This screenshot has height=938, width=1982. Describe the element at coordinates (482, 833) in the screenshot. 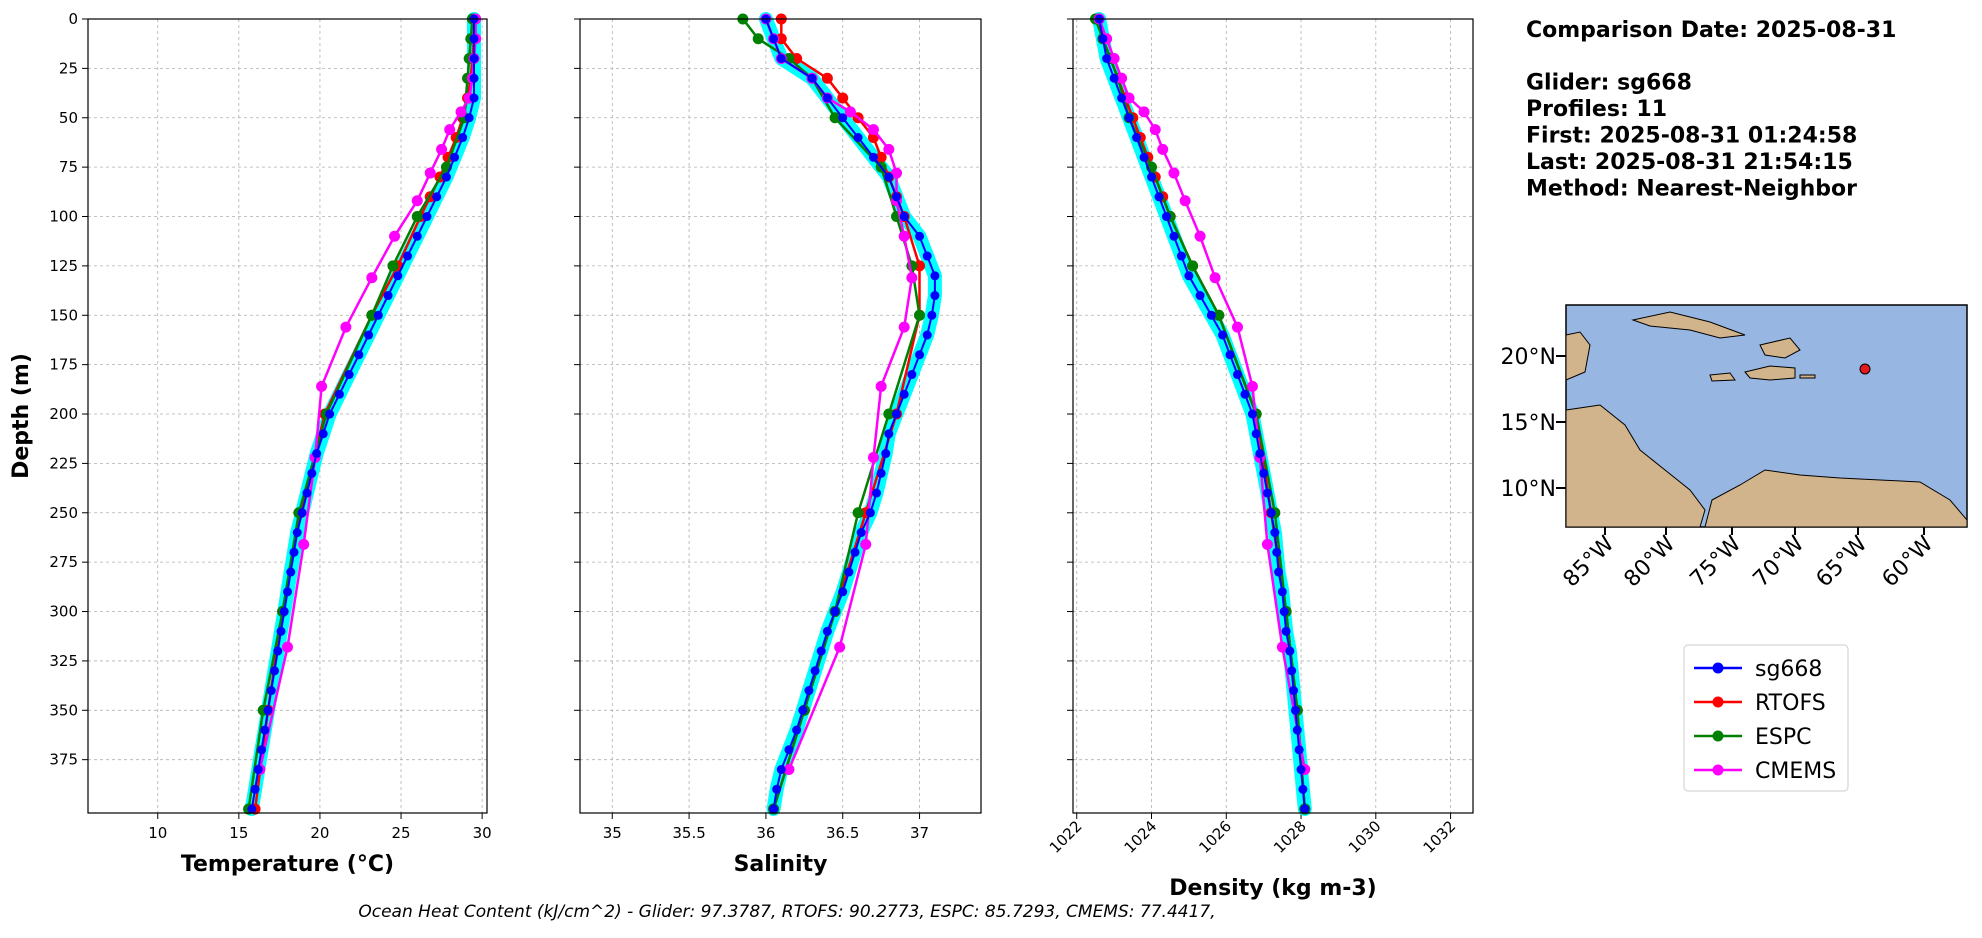

I see `x-tick-label: 30` at that location.